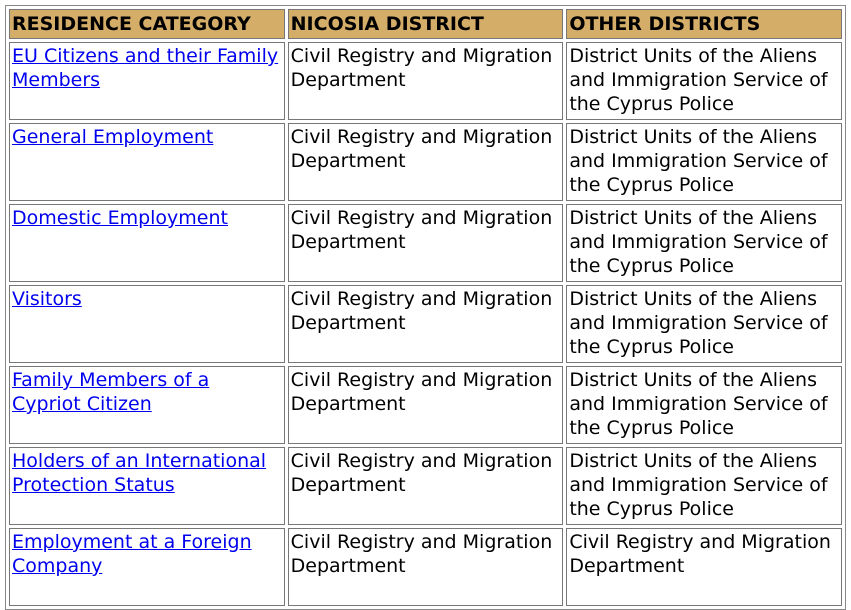  I want to click on category-link: Visitors, so click(47, 299).